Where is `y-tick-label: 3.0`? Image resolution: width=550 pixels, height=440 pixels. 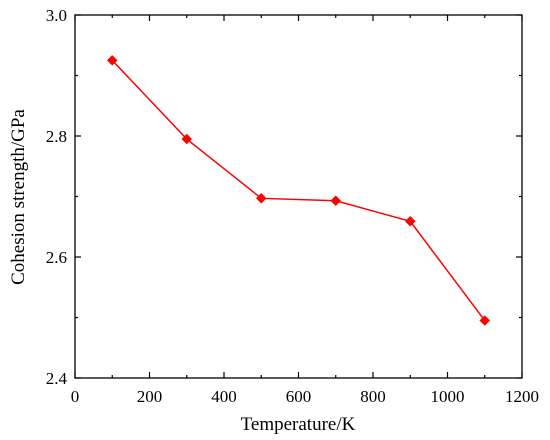
y-tick-label: 3.0 is located at coordinates (56, 15).